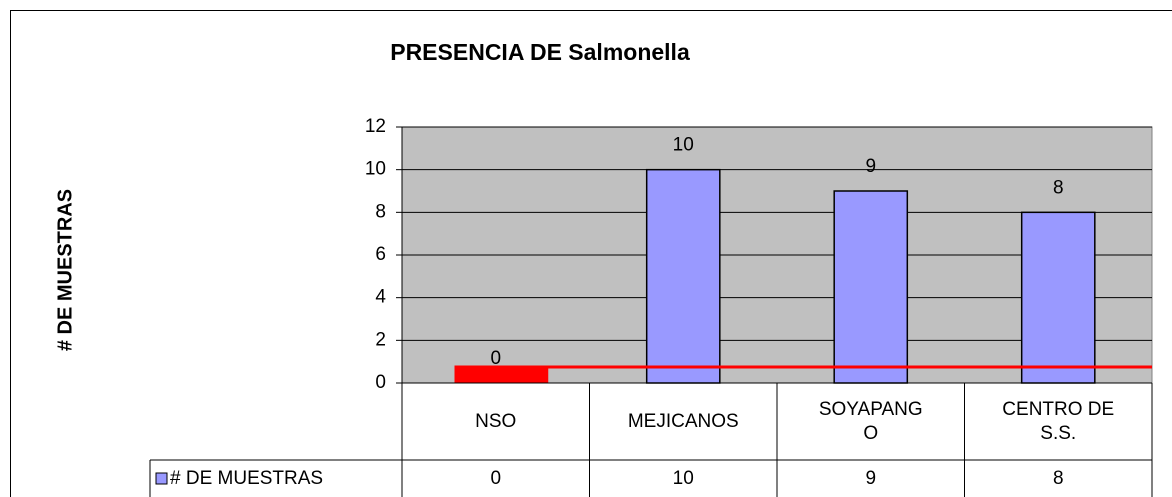  Describe the element at coordinates (375, 126) in the screenshot. I see `y-tick-label: 12` at that location.